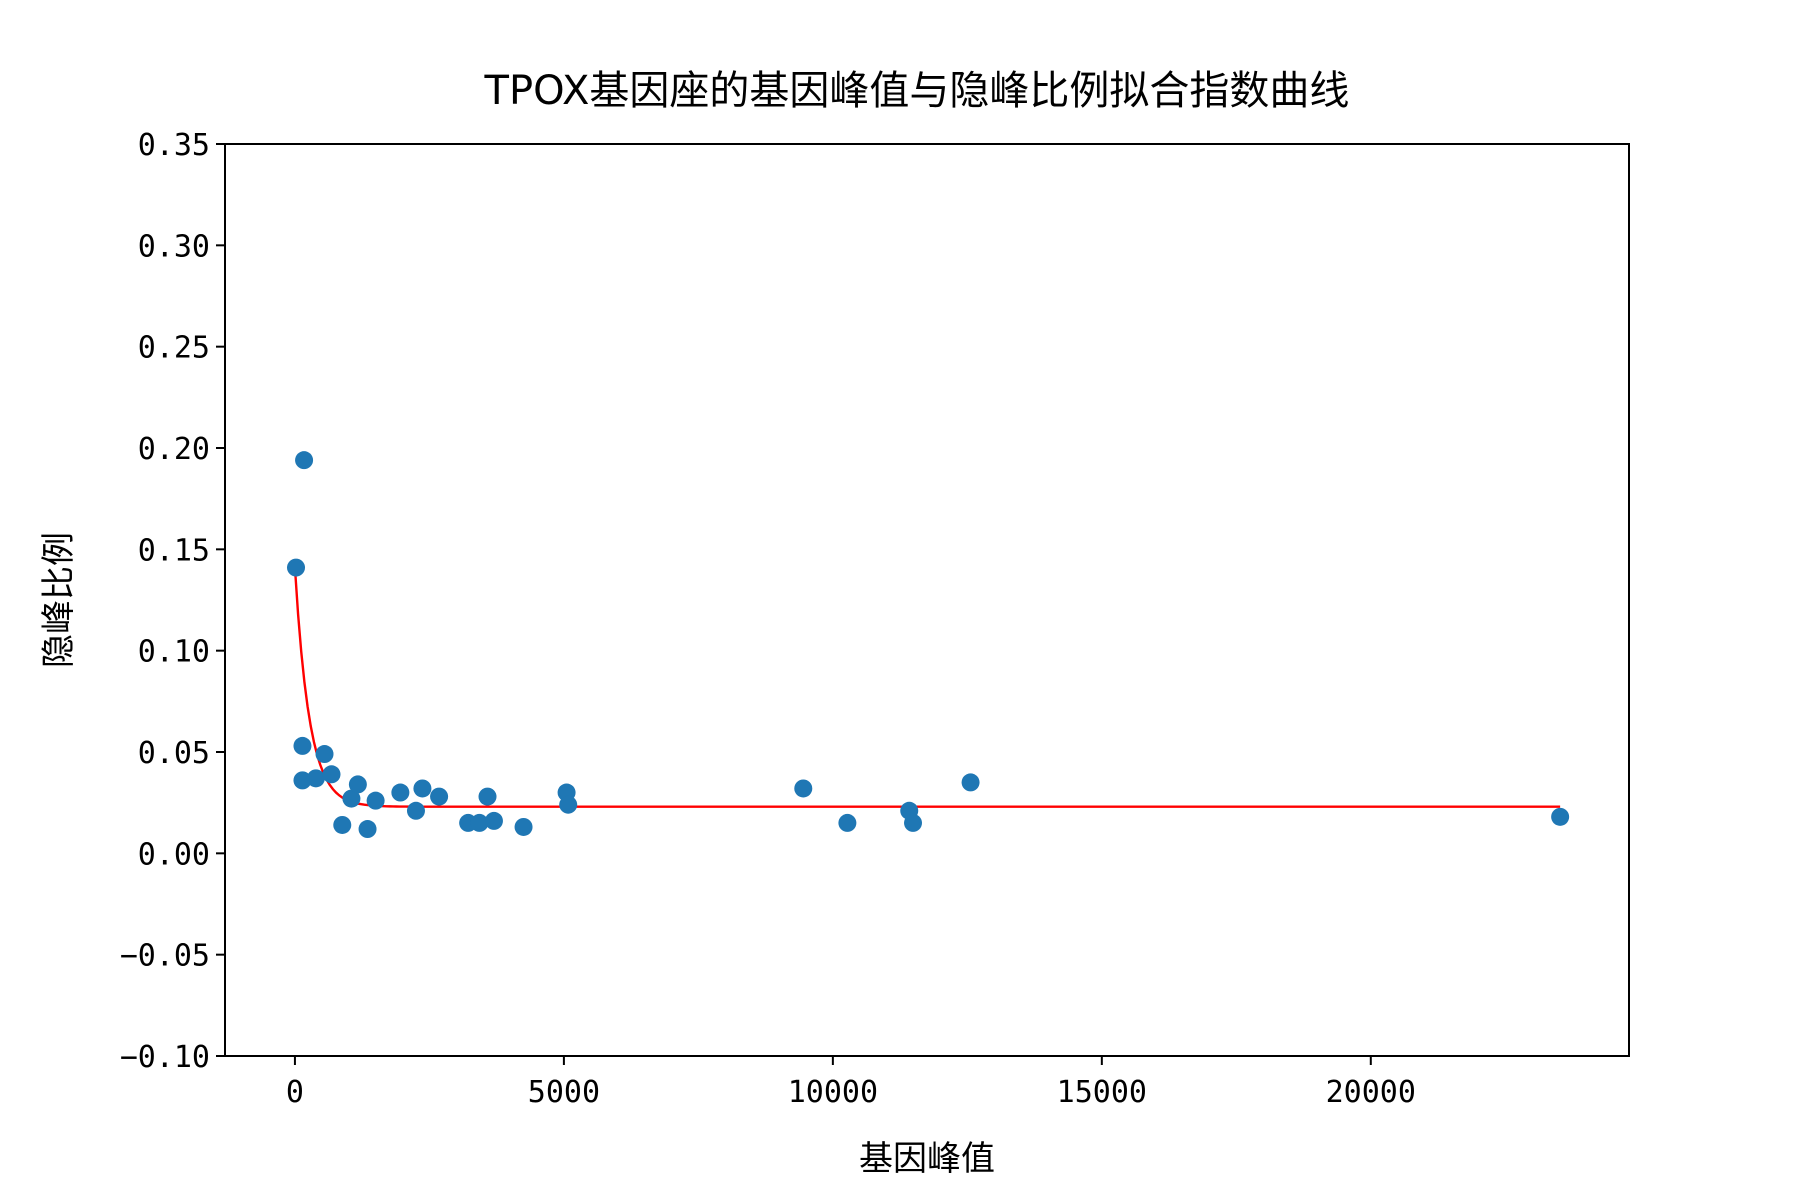 This screenshot has height=1200, width=1800. I want to click on x-axis-label: 基因峰值, so click(927, 1159).